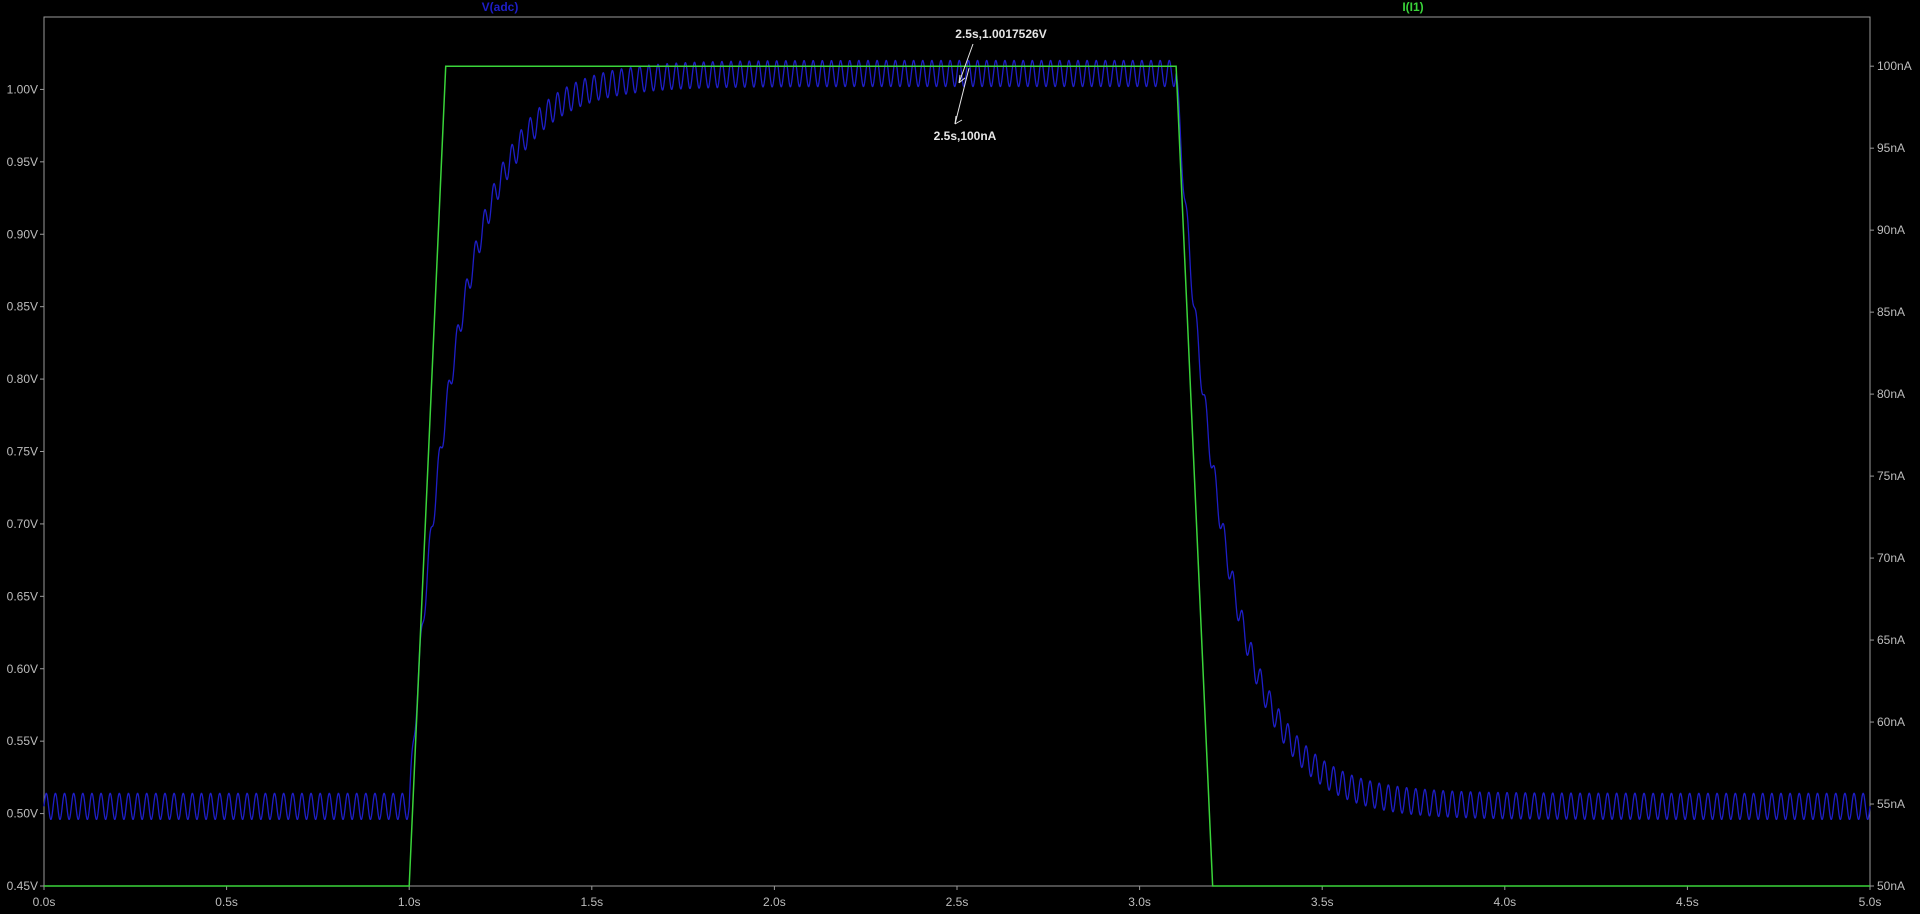 The image size is (1920, 914). What do you see at coordinates (1891, 722) in the screenshot?
I see `y-right-tick-label: 60nA` at bounding box center [1891, 722].